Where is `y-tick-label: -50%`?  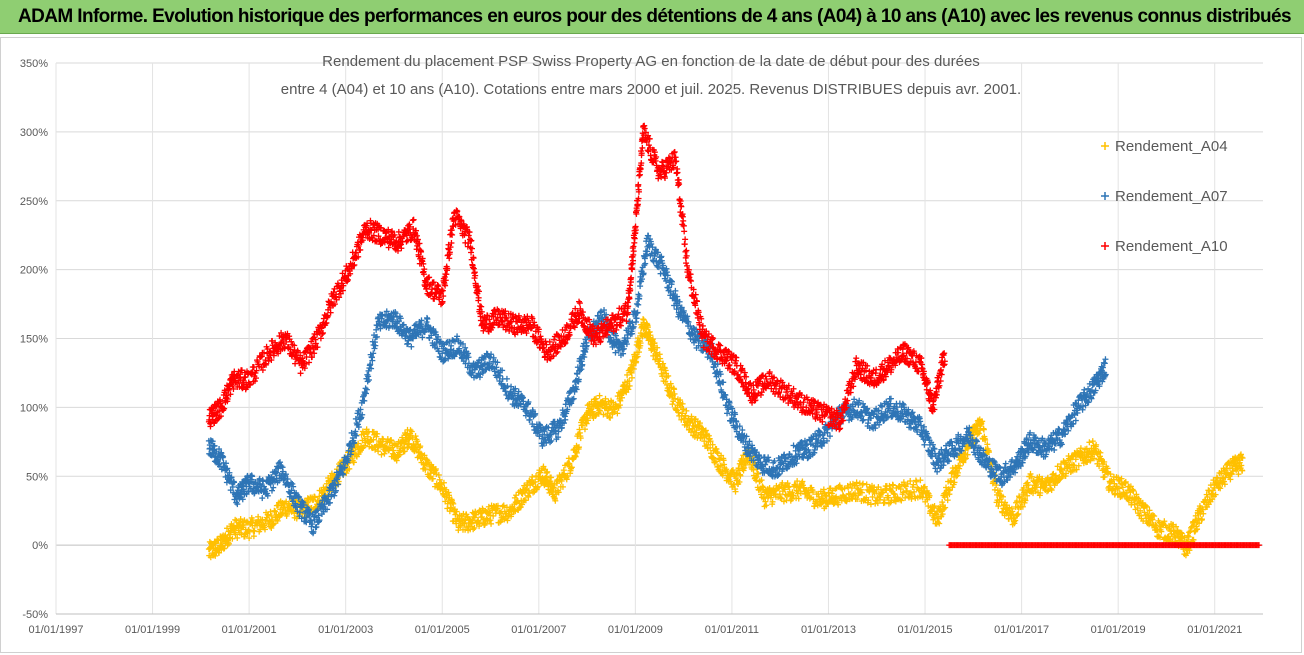 y-tick-label: -50% is located at coordinates (35, 615).